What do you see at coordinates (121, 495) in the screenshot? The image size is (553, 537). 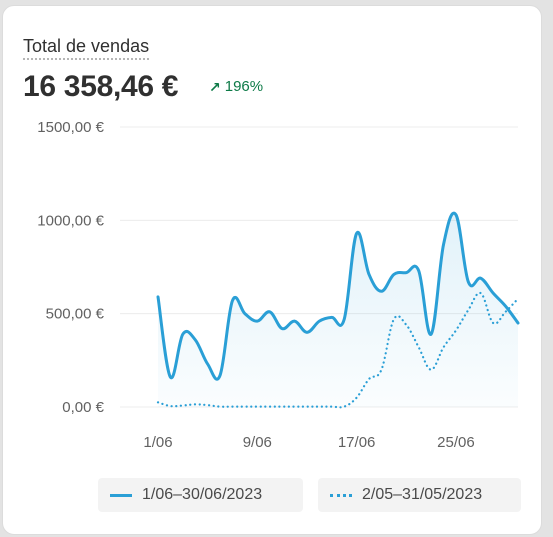 I see `solid-line-swatch` at bounding box center [121, 495].